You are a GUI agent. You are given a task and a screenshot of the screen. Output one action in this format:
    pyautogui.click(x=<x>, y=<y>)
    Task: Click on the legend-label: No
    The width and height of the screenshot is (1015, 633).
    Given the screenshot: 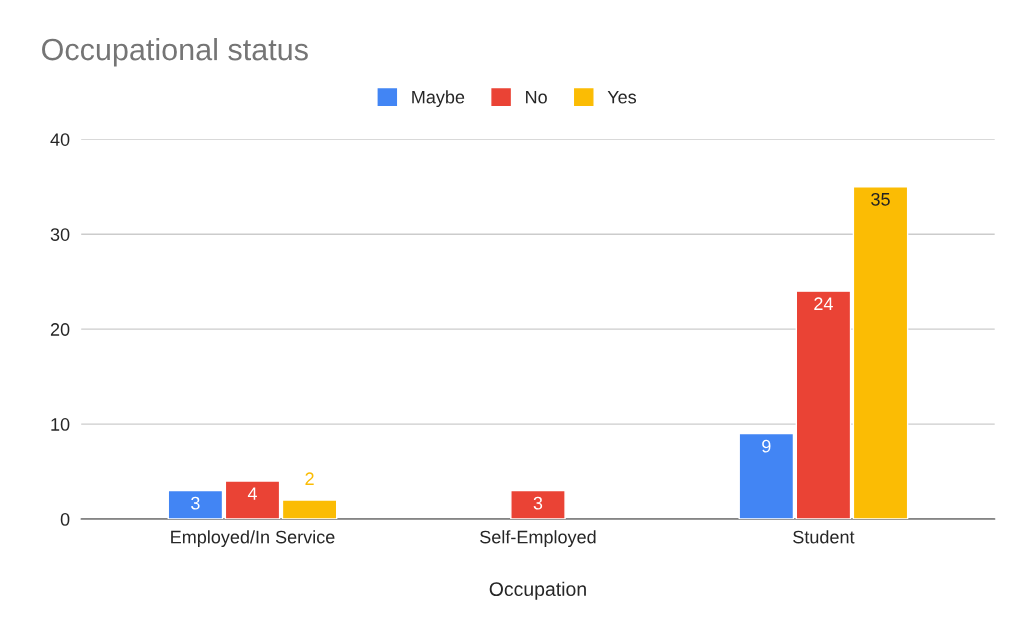 What is the action you would take?
    pyautogui.click(x=536, y=97)
    